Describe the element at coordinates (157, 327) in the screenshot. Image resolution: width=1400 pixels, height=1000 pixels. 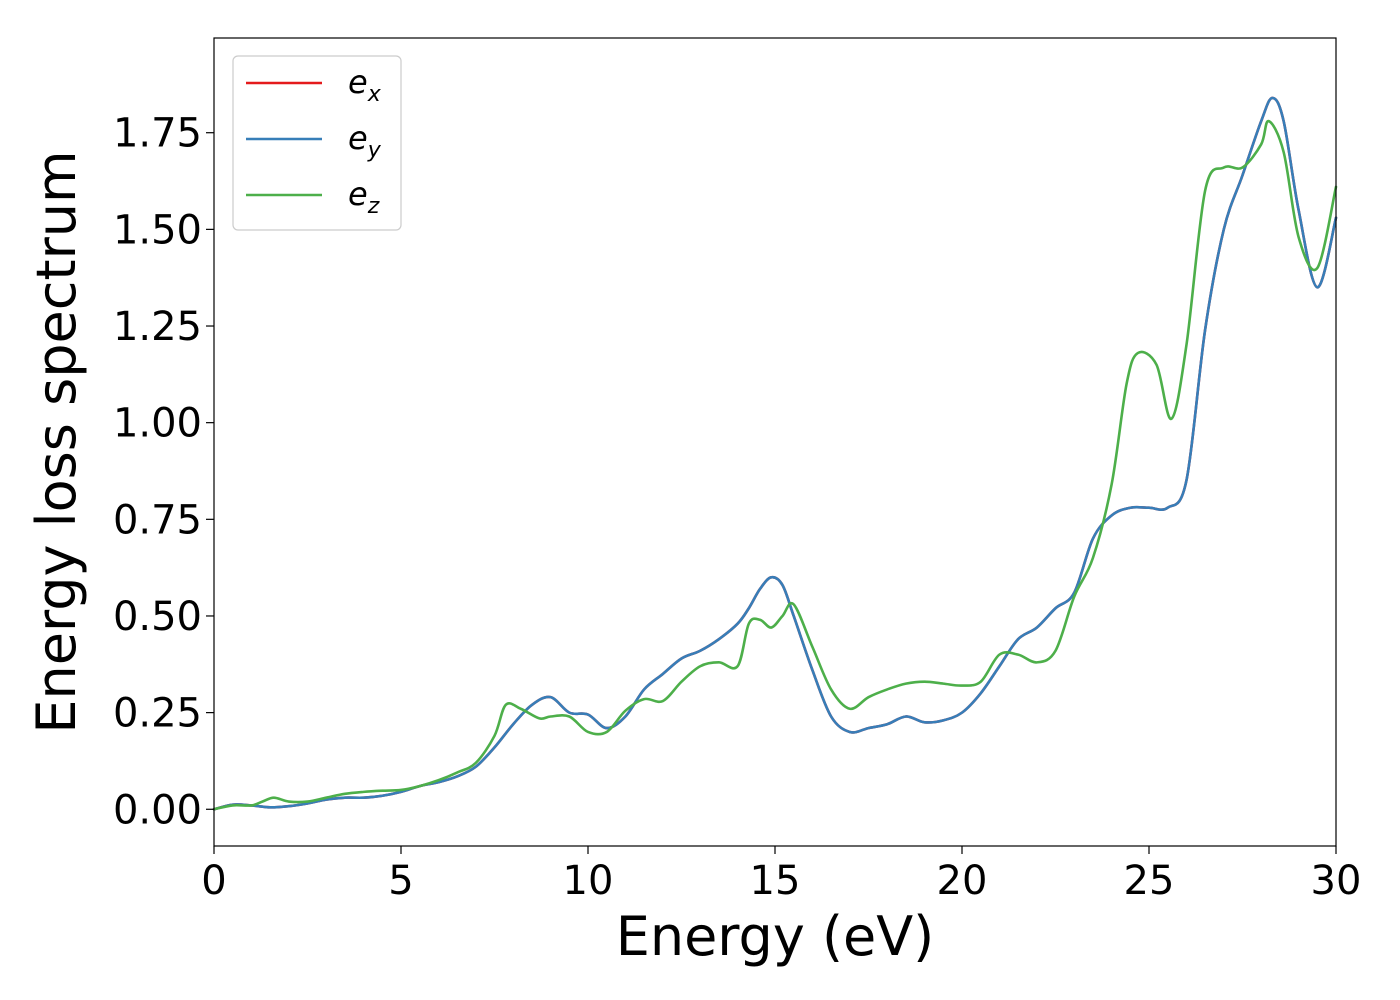
I see `y-tick-label: 1.25` at that location.